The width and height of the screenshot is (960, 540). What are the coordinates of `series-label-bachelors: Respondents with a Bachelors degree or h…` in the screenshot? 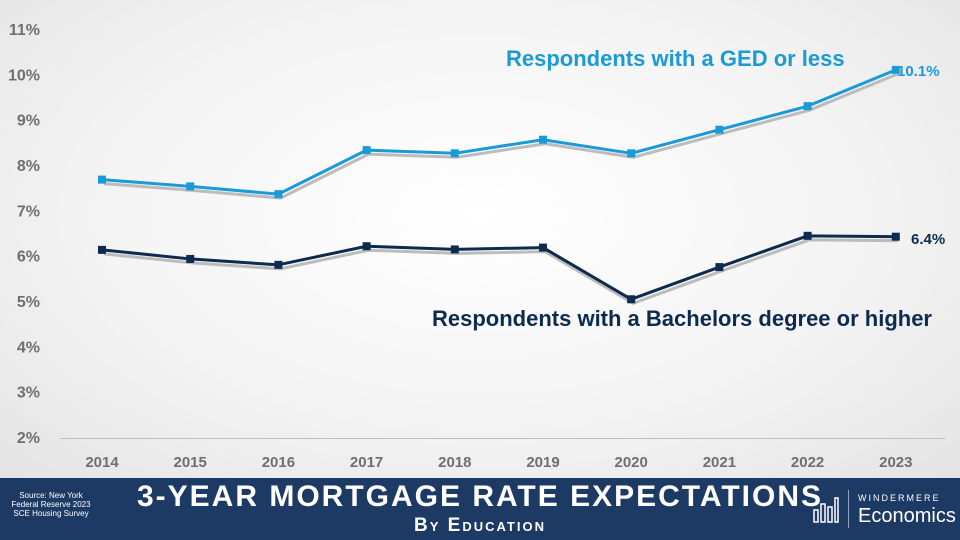 It's located at (682, 318).